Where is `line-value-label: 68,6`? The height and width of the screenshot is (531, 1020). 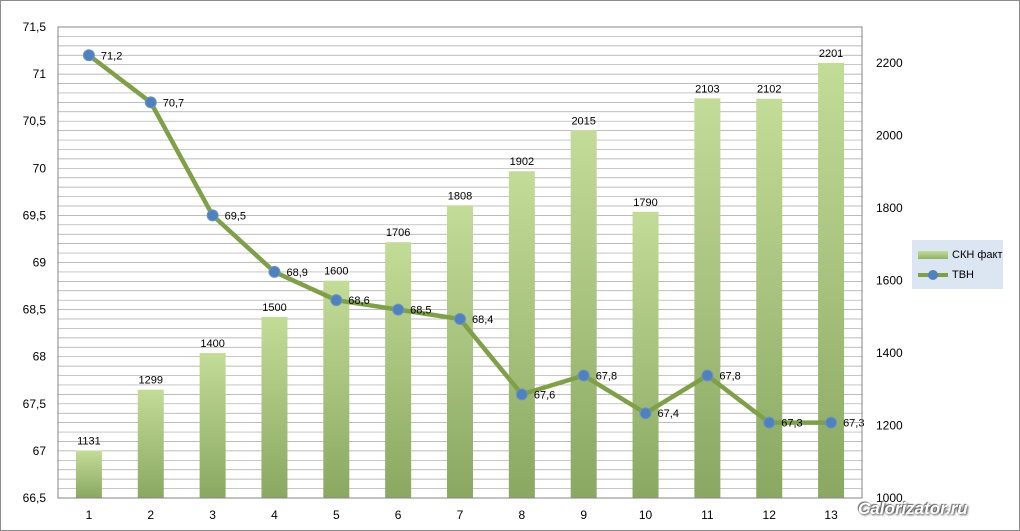 line-value-label: 68,6 is located at coordinates (358, 301).